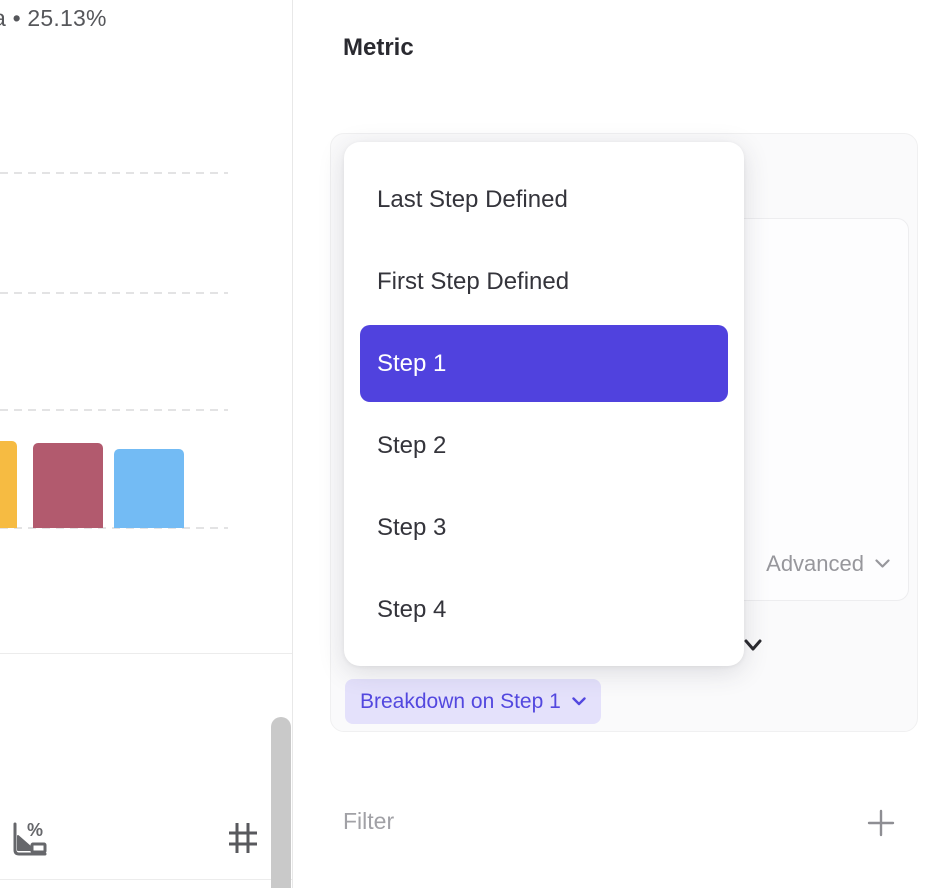  I want to click on advanced-toggle: Advanced, so click(828, 564).